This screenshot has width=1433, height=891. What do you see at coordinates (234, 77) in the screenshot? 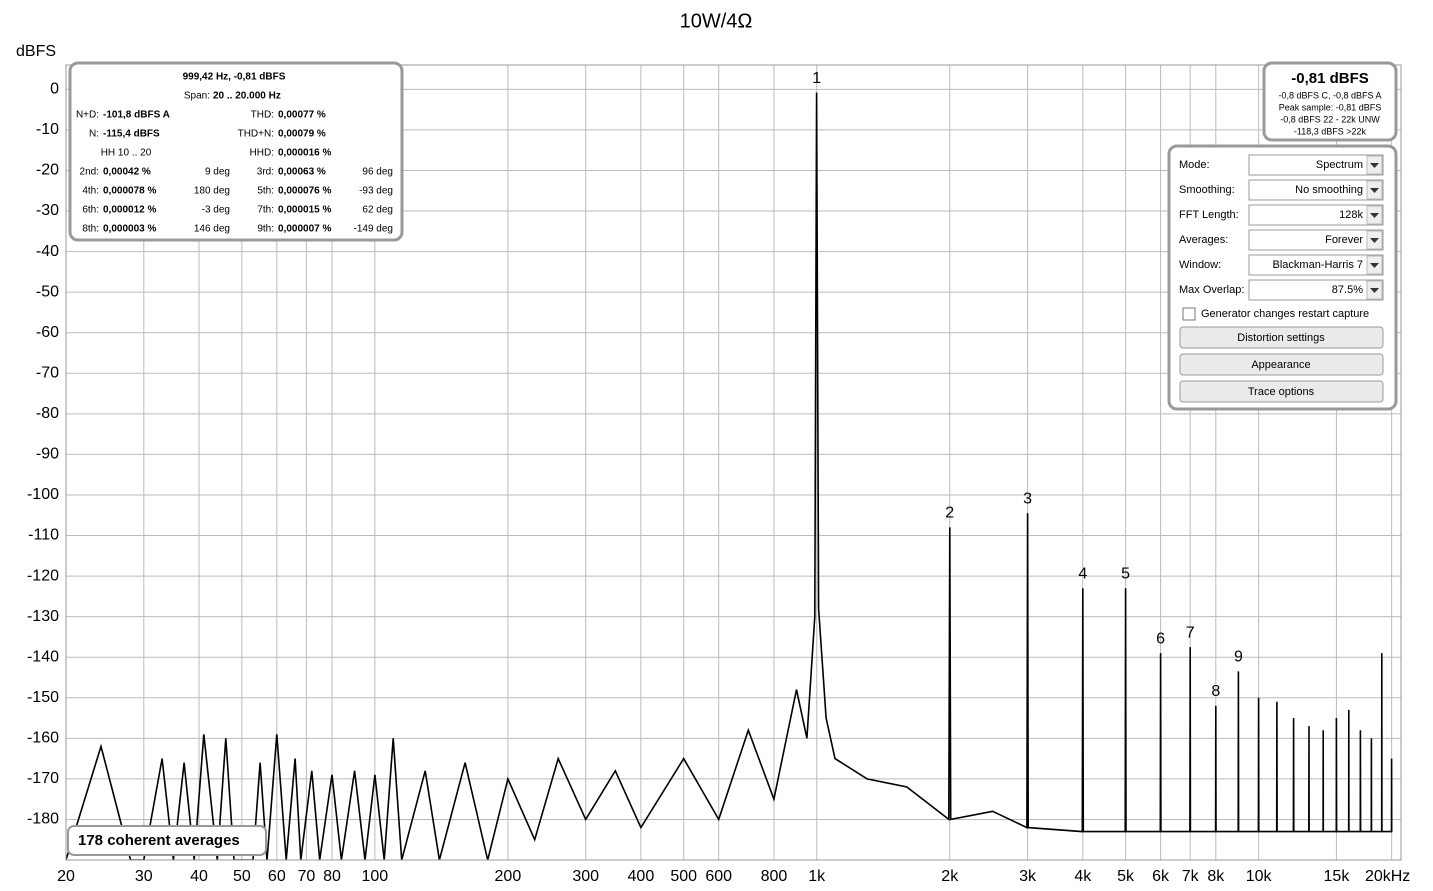
I see `info-header: 999,42 Hz, -0,81 dBFS` at bounding box center [234, 77].